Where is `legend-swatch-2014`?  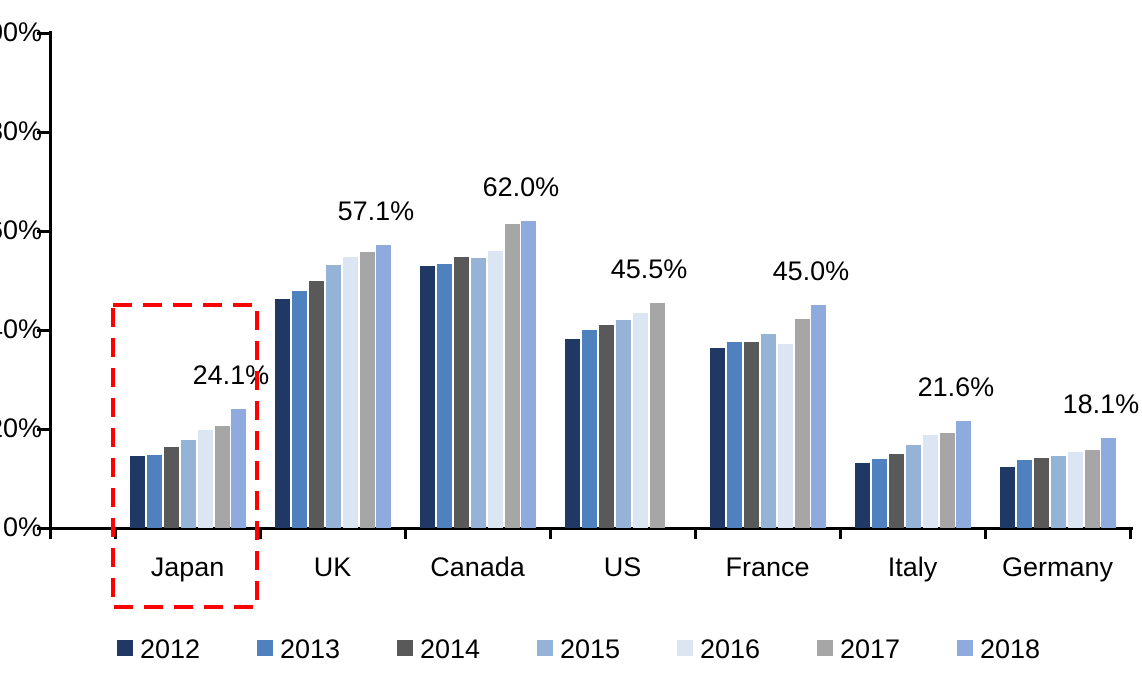 legend-swatch-2014 is located at coordinates (405, 648).